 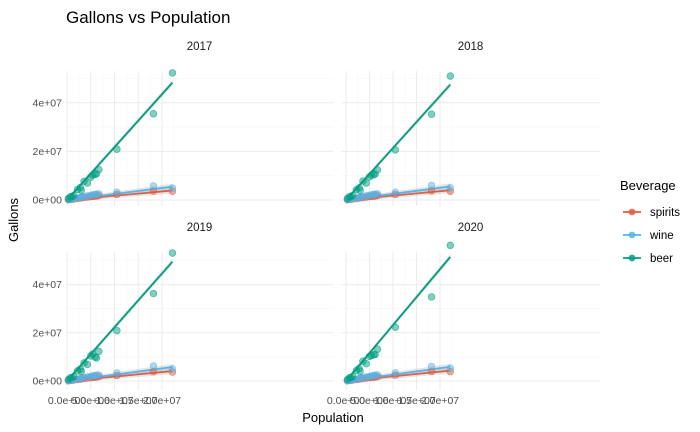 I want to click on y-axis-title-group: Gallons, so click(x=13, y=219).